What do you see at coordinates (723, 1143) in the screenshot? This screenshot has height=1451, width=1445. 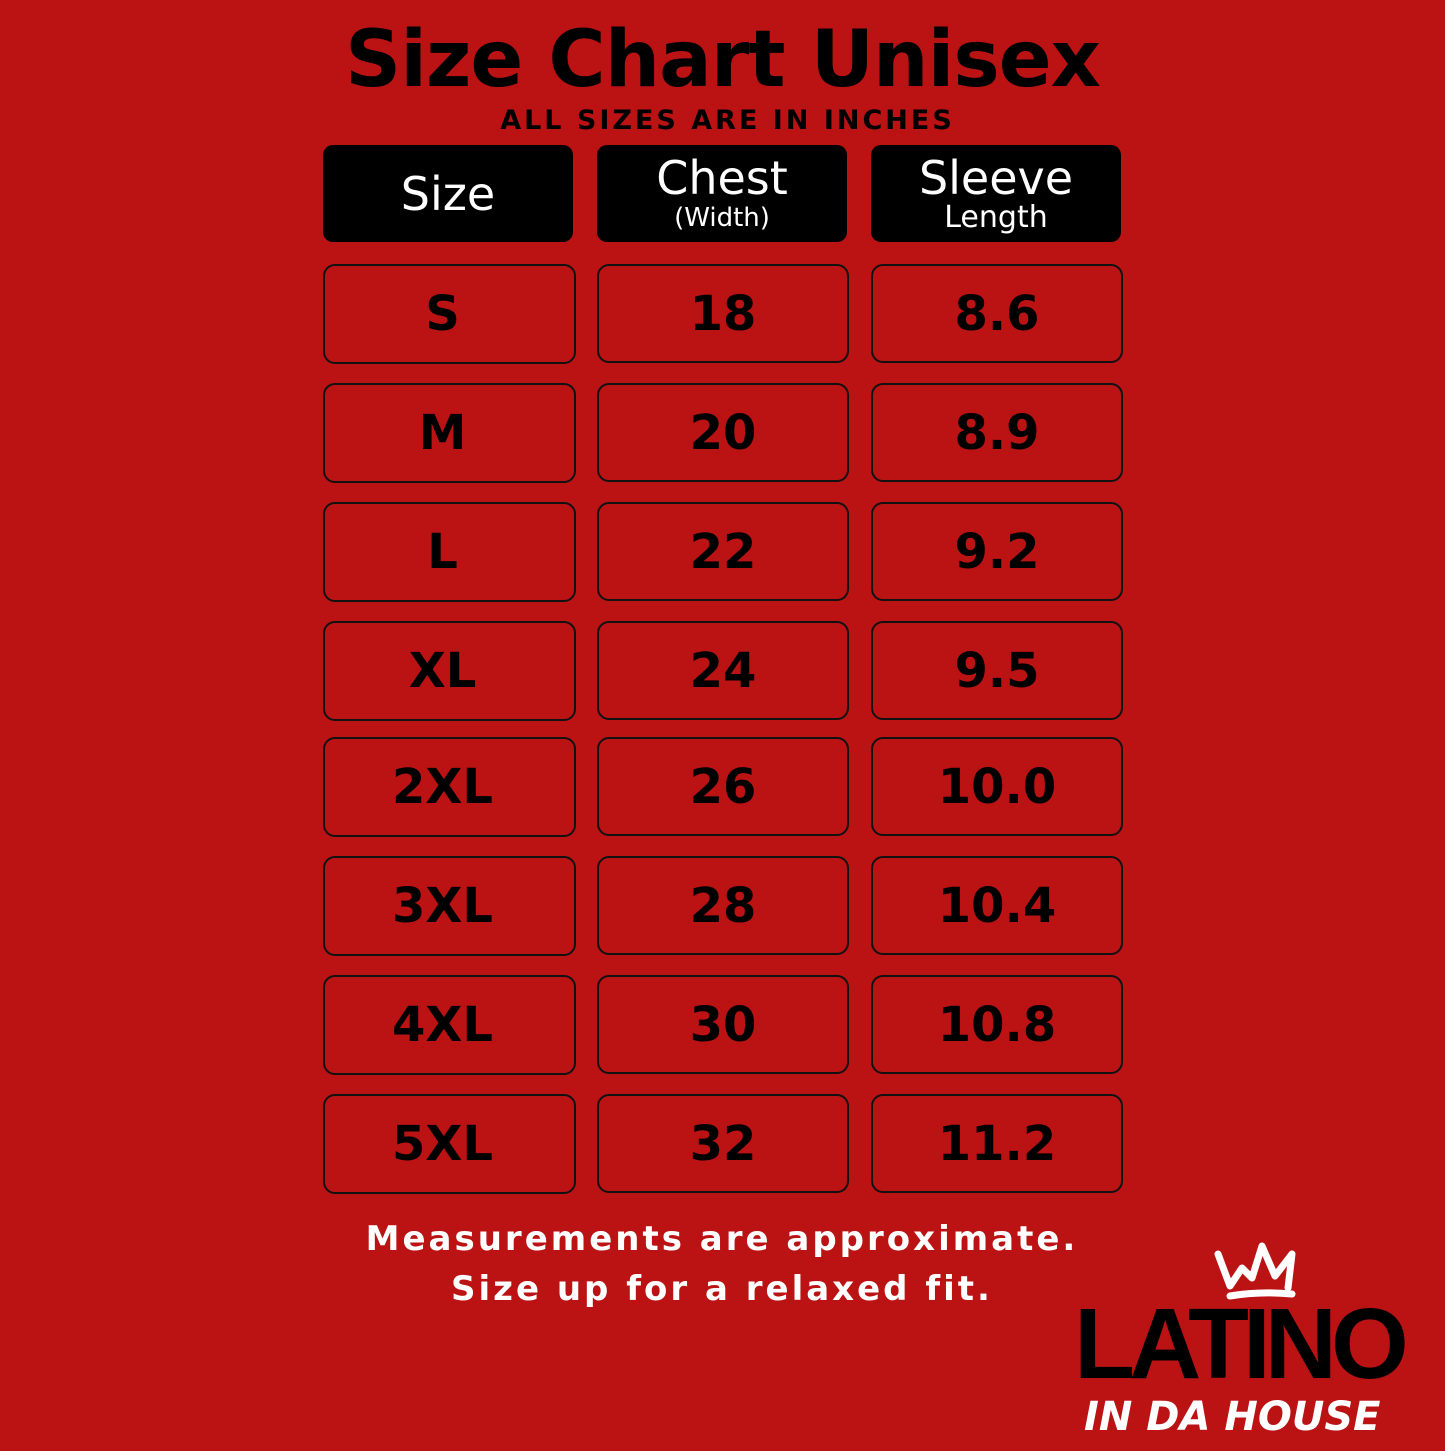 I see `chest-cell: 32` at bounding box center [723, 1143].